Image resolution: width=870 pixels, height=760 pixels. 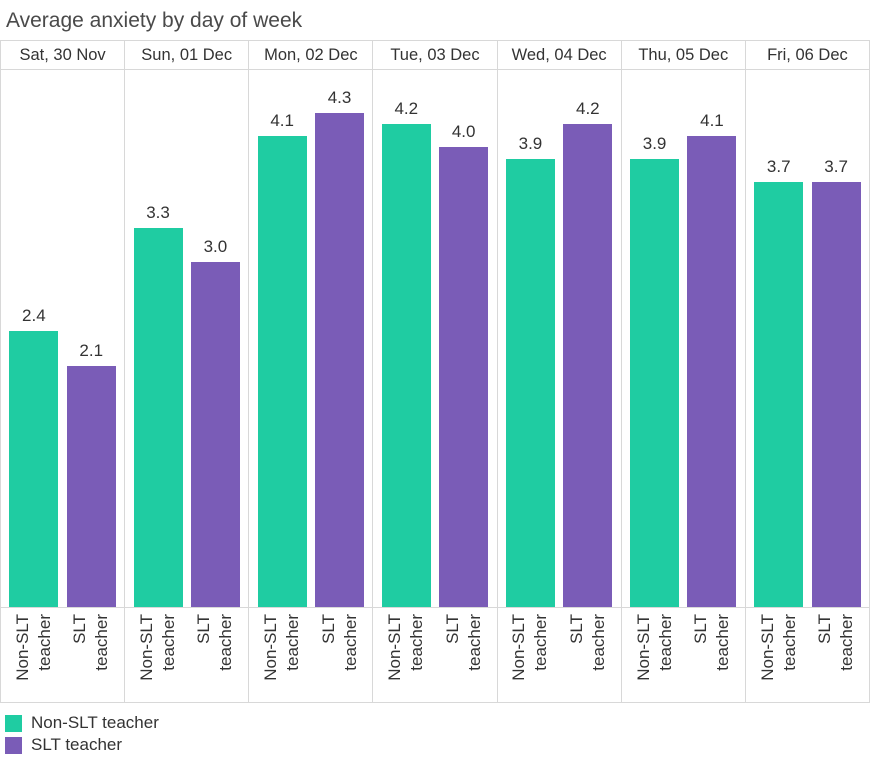 What do you see at coordinates (806, 55) in the screenshot?
I see `column-header: Fri, 06 Dec` at bounding box center [806, 55].